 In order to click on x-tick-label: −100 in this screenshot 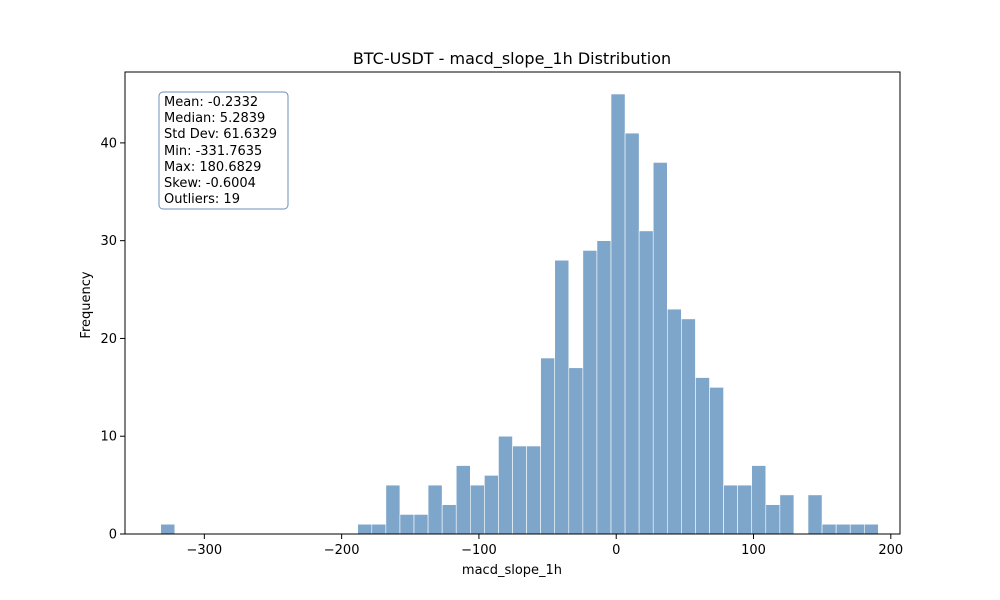, I will do `click(479, 550)`.